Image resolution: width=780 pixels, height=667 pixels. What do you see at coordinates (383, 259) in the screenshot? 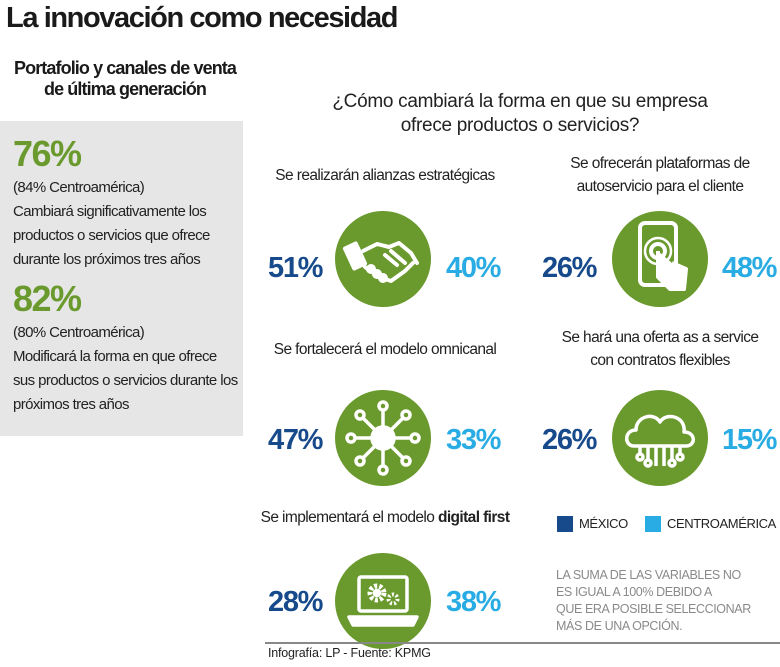
I see `handshake-icon` at bounding box center [383, 259].